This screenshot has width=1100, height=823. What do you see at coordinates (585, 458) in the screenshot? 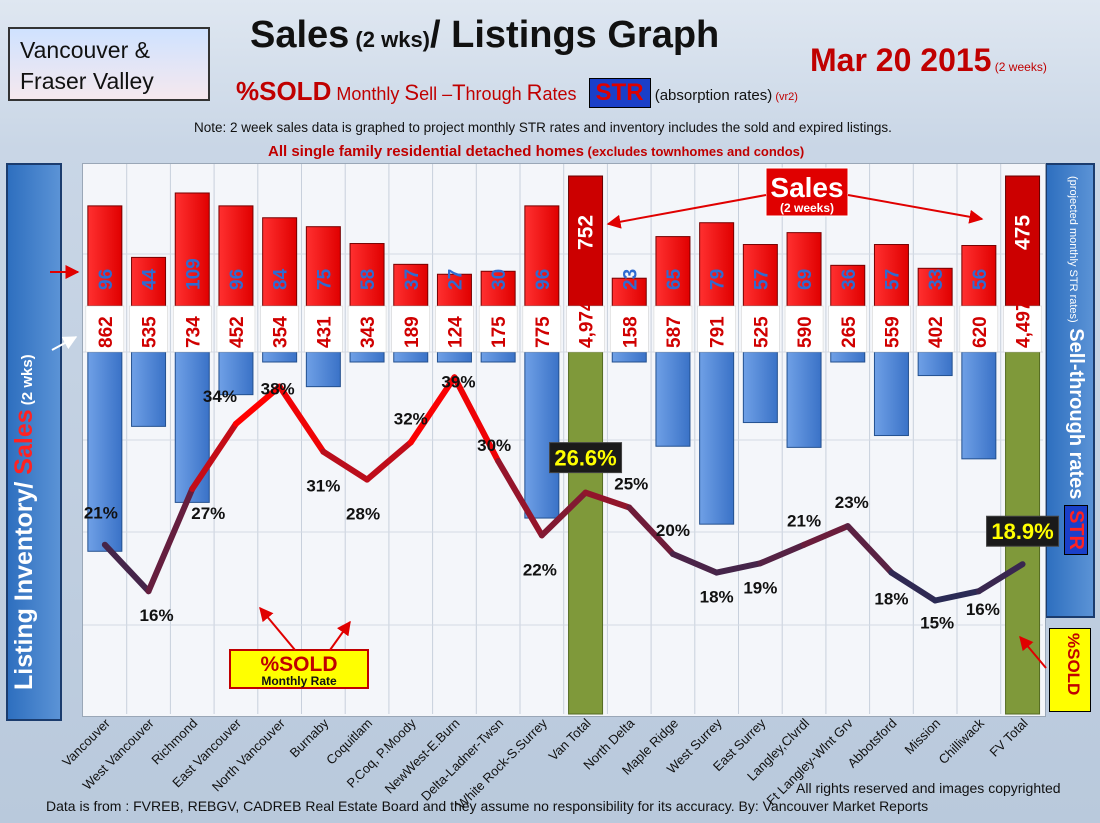
I see `total-pct-label: 26.6%` at bounding box center [585, 458].